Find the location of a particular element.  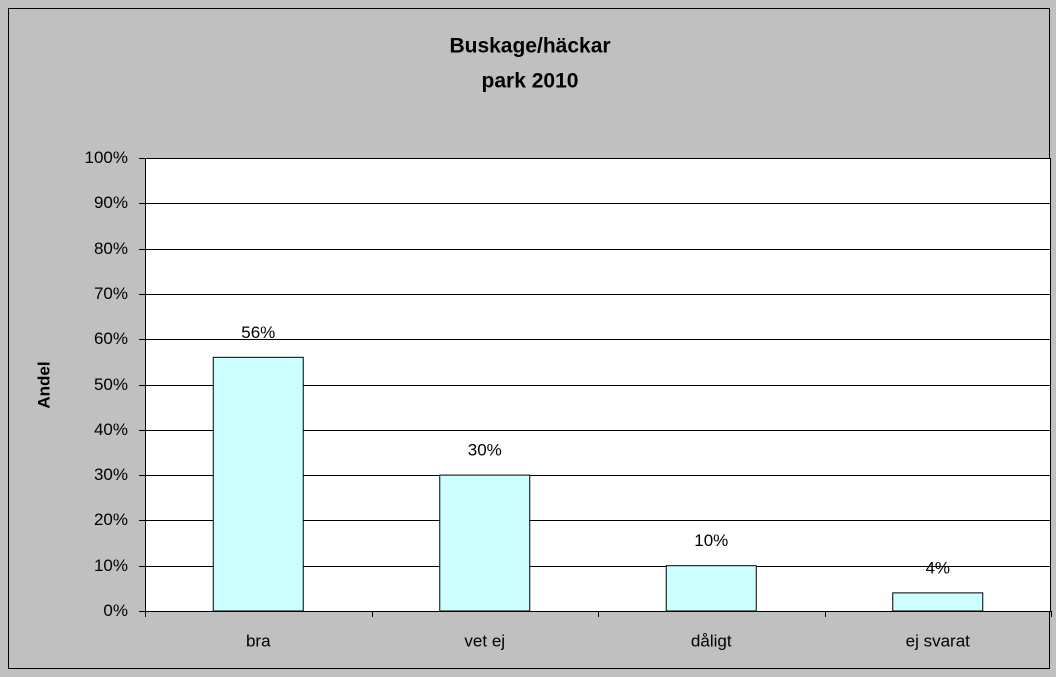

y-tick-label: 10% is located at coordinates (111, 565).